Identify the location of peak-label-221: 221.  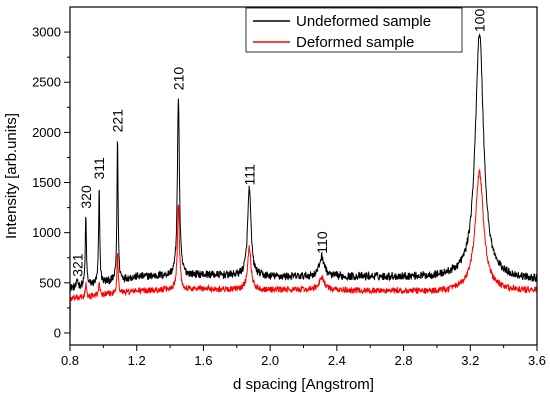
(118, 121).